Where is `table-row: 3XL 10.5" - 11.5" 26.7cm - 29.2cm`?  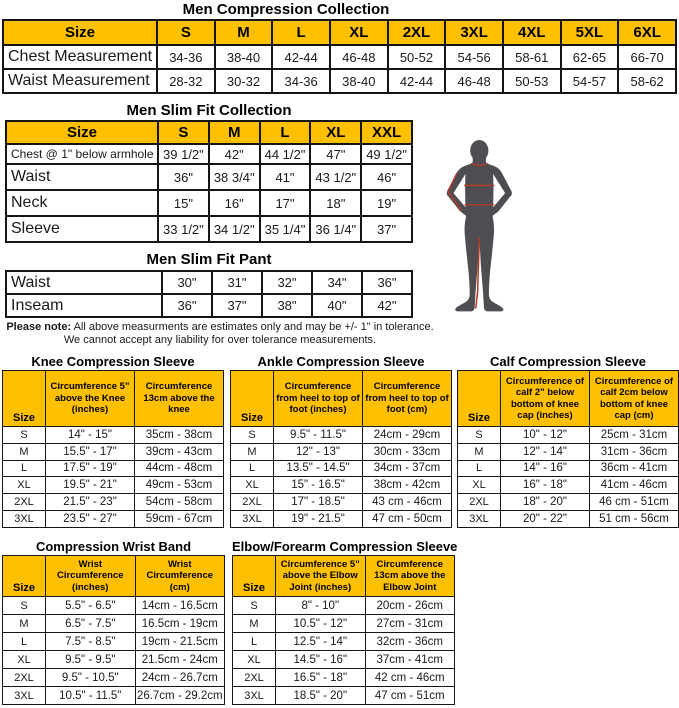 table-row: 3XL 10.5" - 11.5" 26.7cm - 29.2cm is located at coordinates (113, 695).